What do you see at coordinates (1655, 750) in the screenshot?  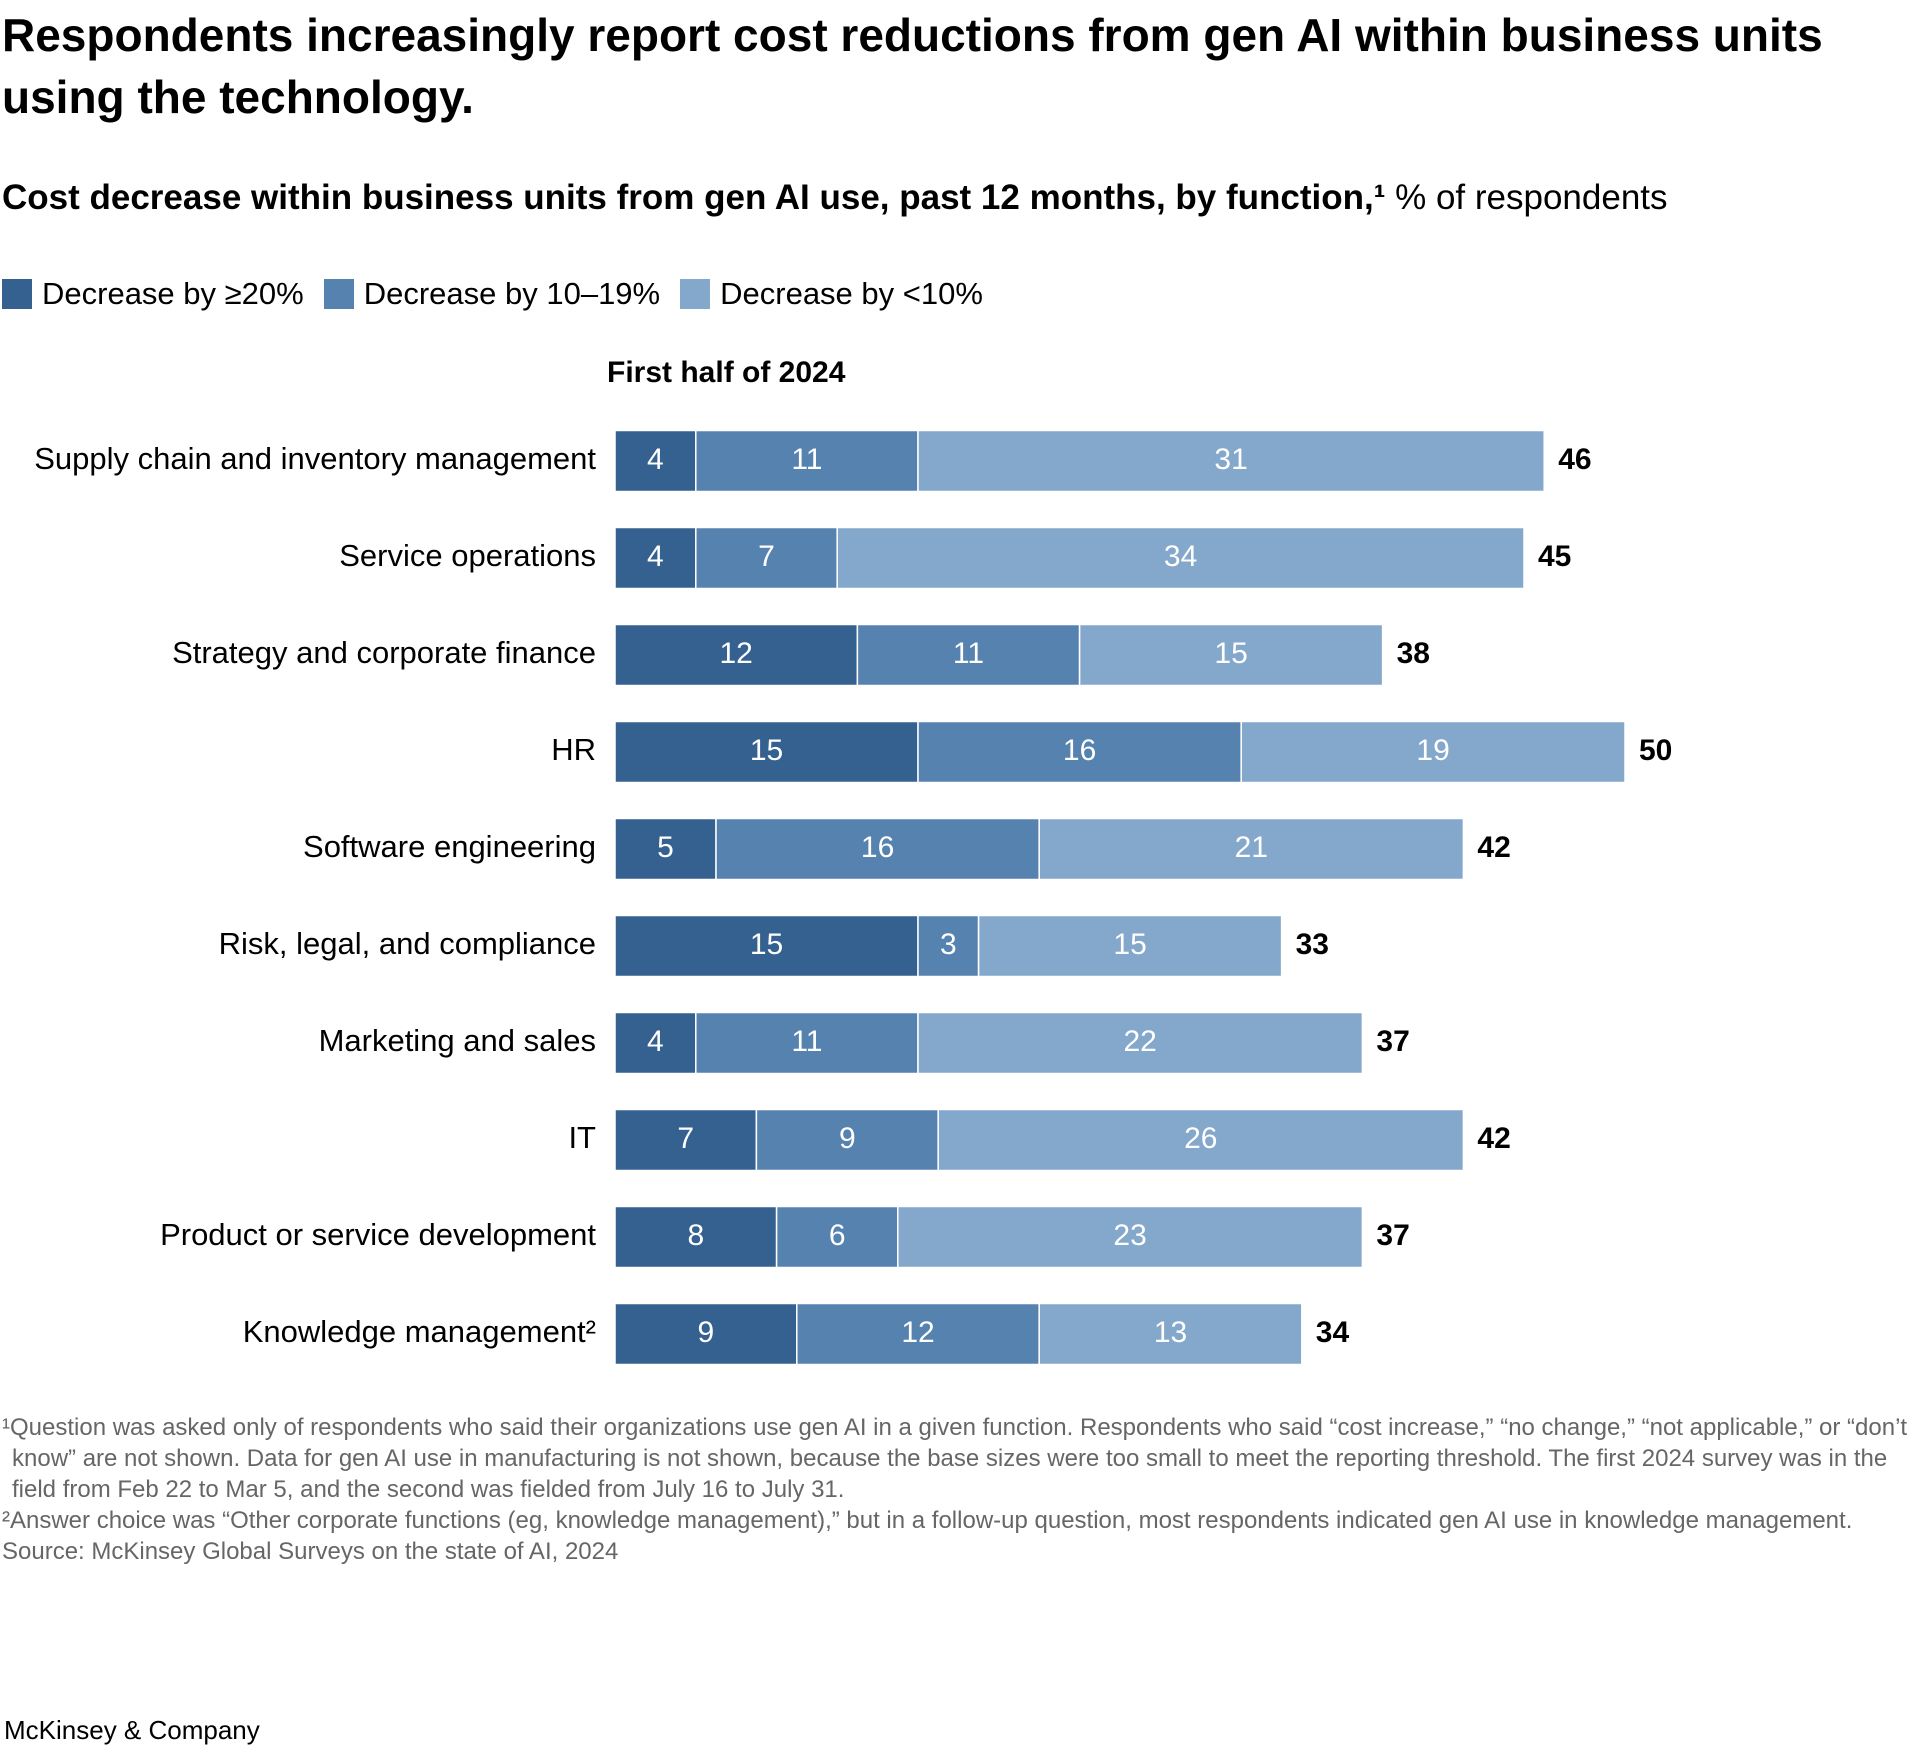 I see `total-label: 50` at bounding box center [1655, 750].